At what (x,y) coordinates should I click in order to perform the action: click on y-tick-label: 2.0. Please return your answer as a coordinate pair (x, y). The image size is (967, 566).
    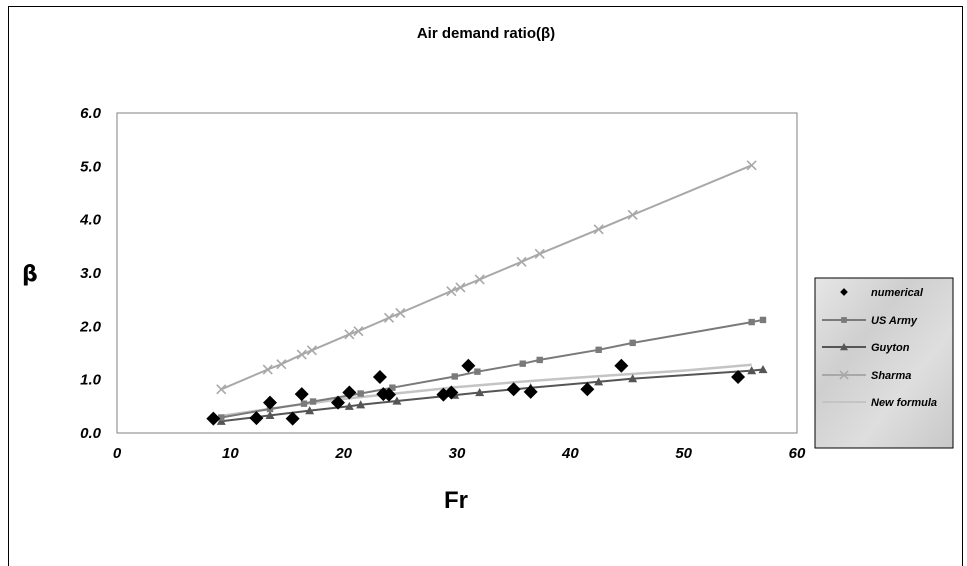
    Looking at the image, I should click on (90, 326).